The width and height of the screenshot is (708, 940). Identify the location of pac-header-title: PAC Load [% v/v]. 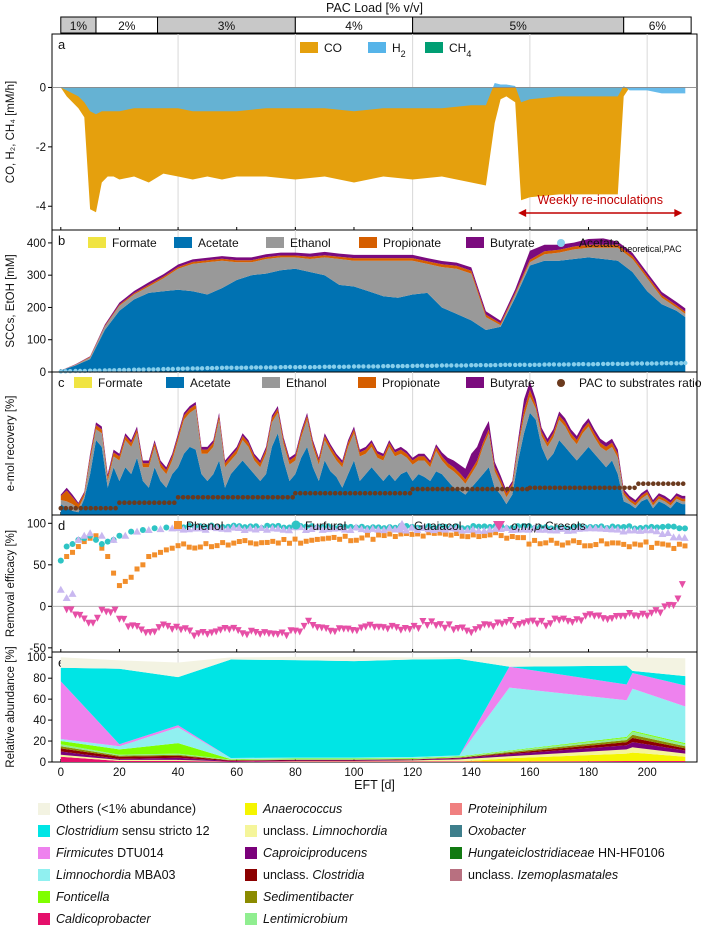
(374, 8).